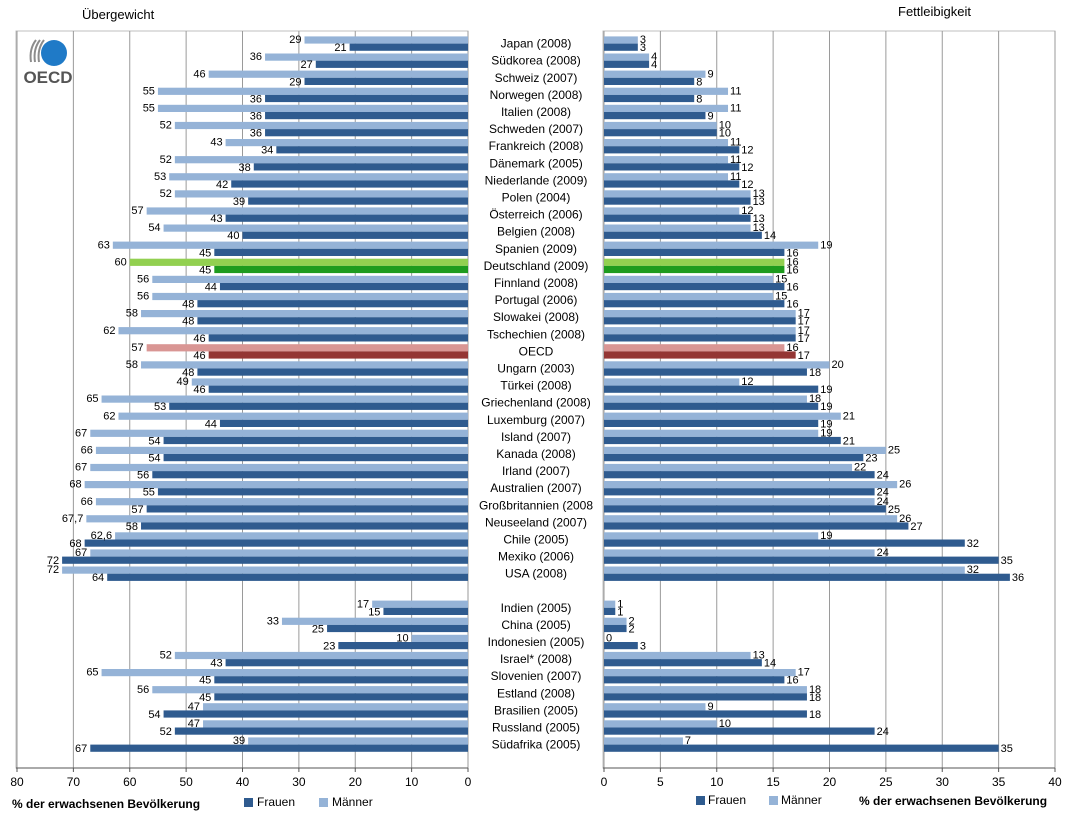 This screenshot has width=1074, height=834. I want to click on data-label-obesity-maenner: 12, so click(747, 211).